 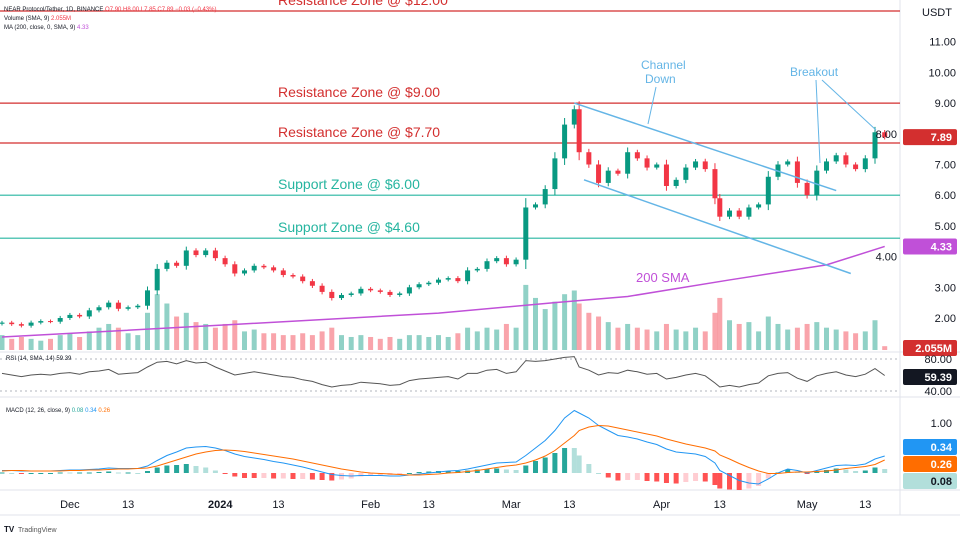 I want to click on currency-label: USDT, so click(x=937, y=13).